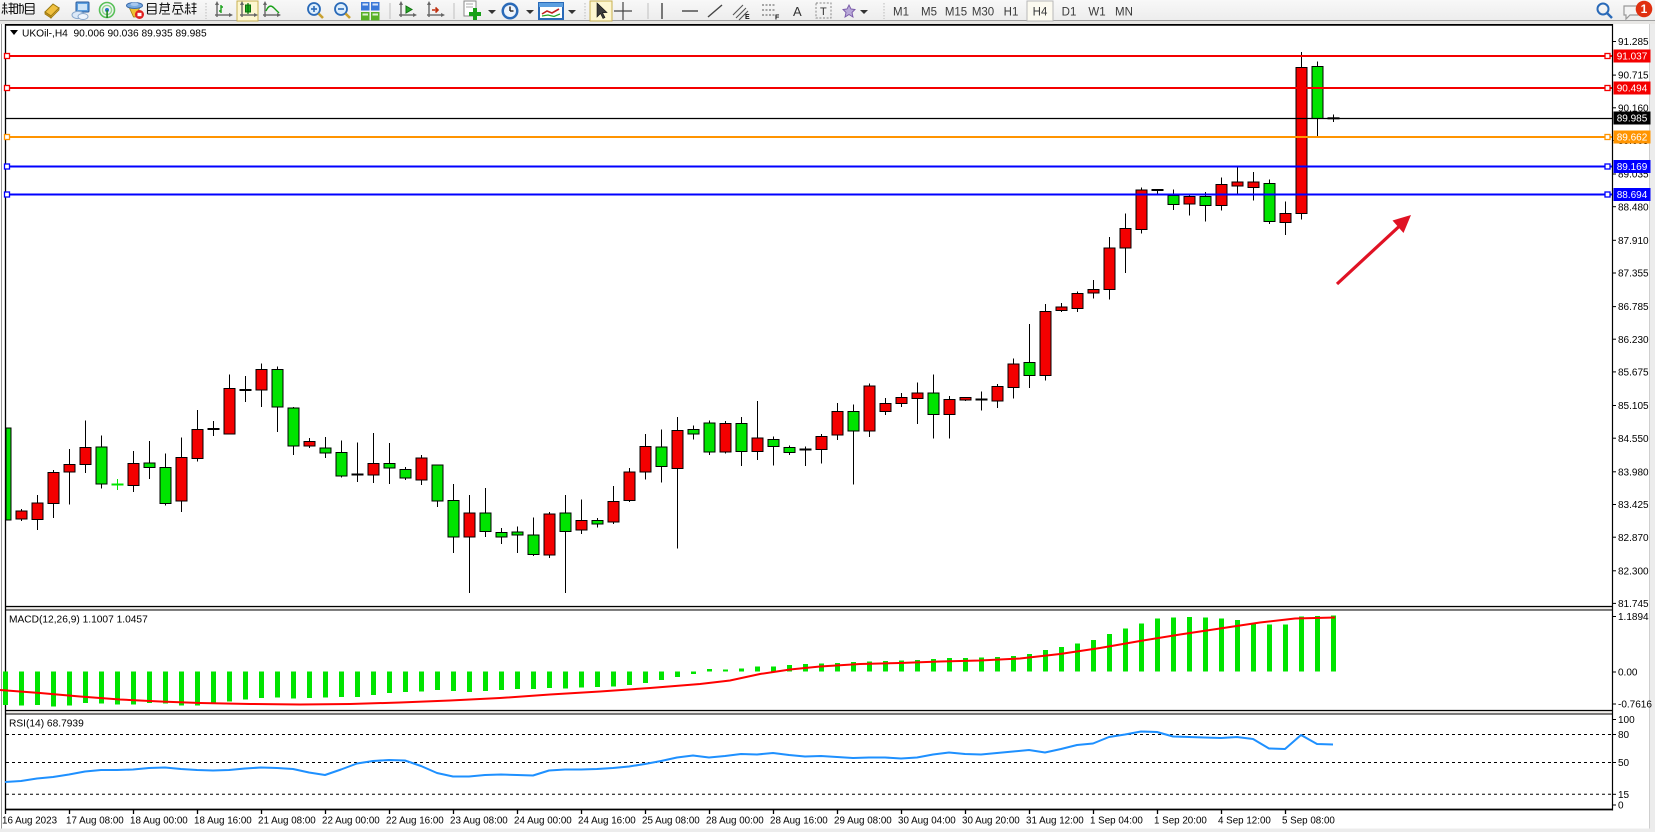  Describe the element at coordinates (78, 620) in the screenshot. I see `svg-text: MACD(12,26,9) 1.1007 1.0457` at that location.